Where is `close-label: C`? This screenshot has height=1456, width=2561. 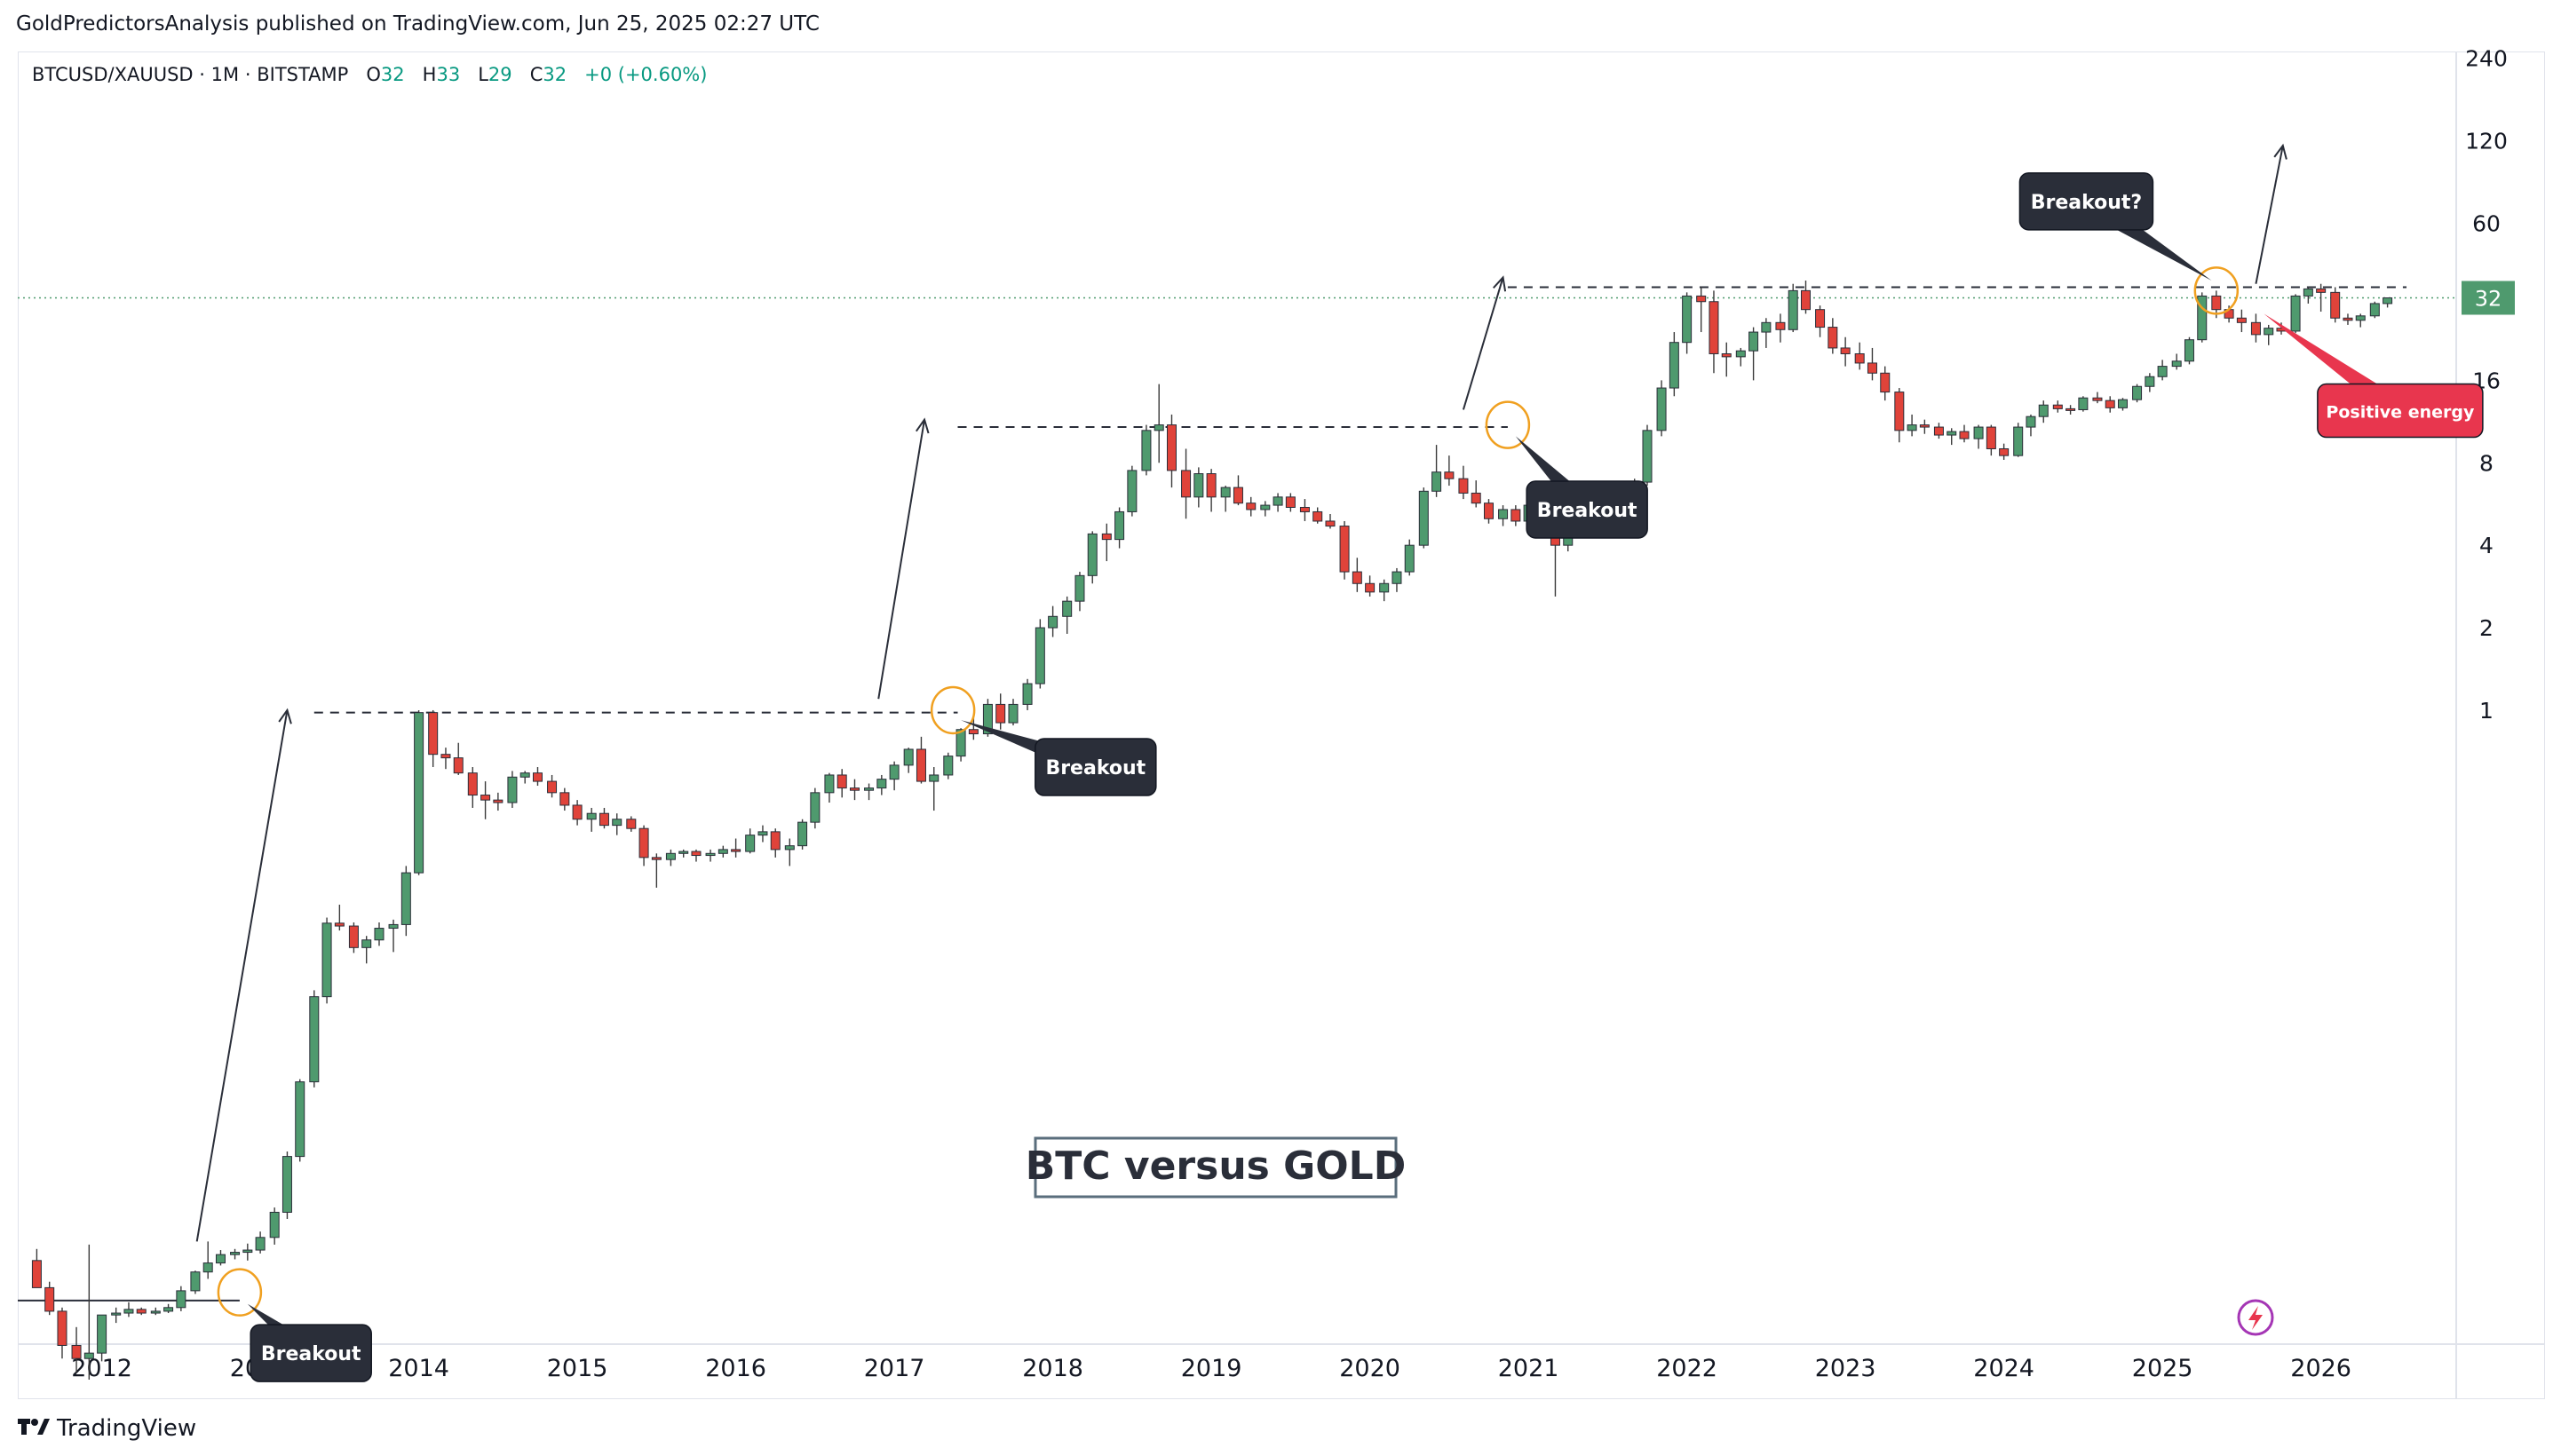
close-label: C is located at coordinates (536, 74).